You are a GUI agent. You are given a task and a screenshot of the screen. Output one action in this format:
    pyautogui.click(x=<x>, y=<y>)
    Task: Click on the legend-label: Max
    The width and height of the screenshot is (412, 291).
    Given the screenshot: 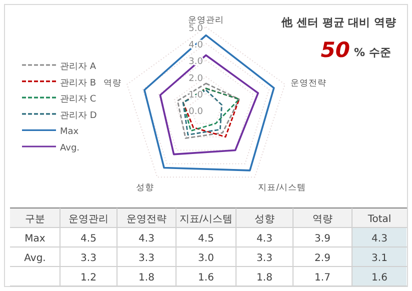 What is the action you would take?
    pyautogui.click(x=70, y=132)
    